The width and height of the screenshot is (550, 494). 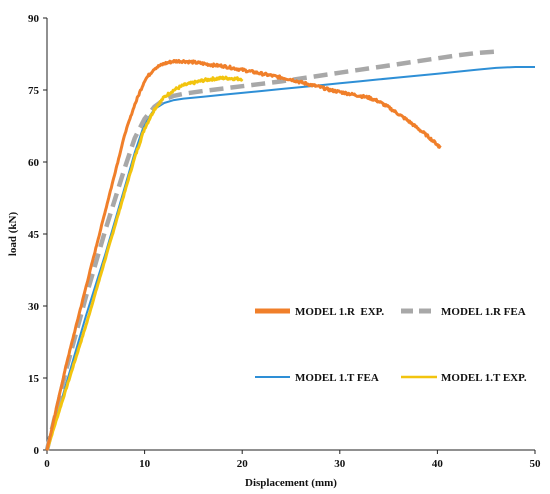 I want to click on legend-label-model-1t-fea: MODEL 1.T FEA, so click(x=337, y=378).